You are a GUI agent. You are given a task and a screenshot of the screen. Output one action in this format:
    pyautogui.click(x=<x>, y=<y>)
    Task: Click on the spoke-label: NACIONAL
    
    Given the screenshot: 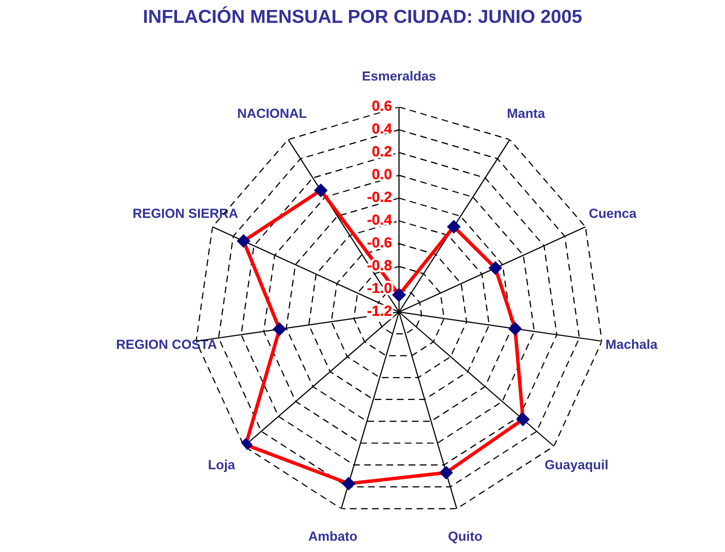 What is the action you would take?
    pyautogui.click(x=272, y=113)
    